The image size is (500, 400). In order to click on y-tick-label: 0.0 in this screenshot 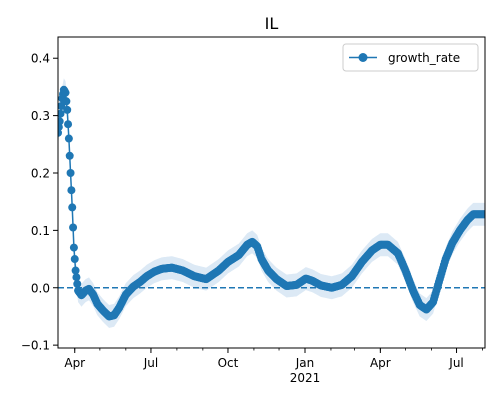, I will do `click(40, 288)`.